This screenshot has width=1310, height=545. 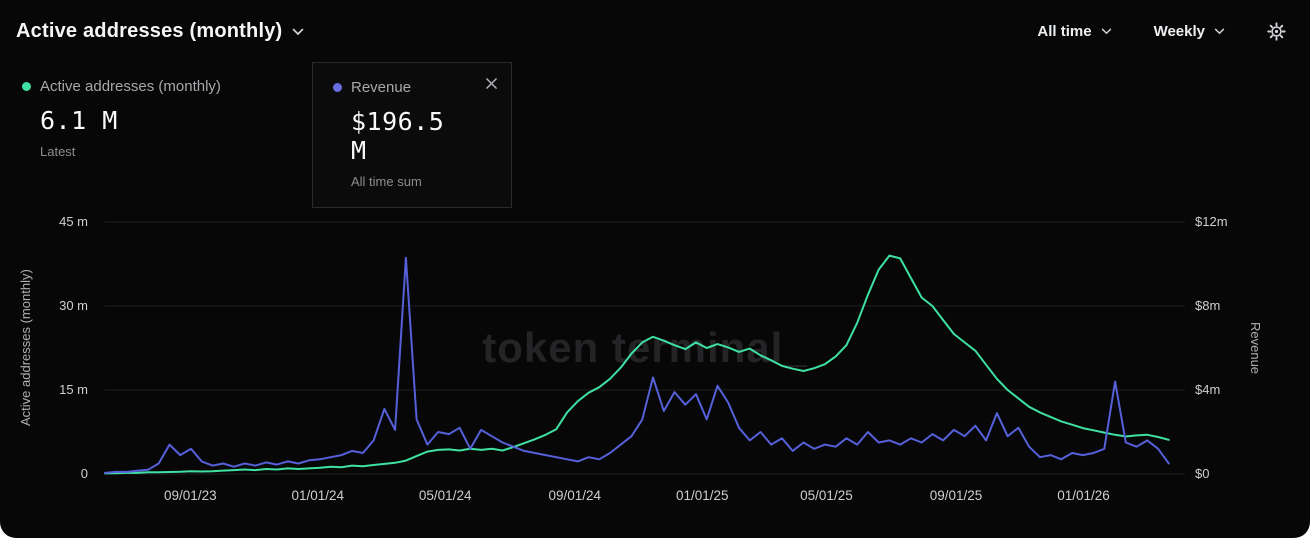 I want to click on interval-label: Weekly, so click(x=1179, y=31).